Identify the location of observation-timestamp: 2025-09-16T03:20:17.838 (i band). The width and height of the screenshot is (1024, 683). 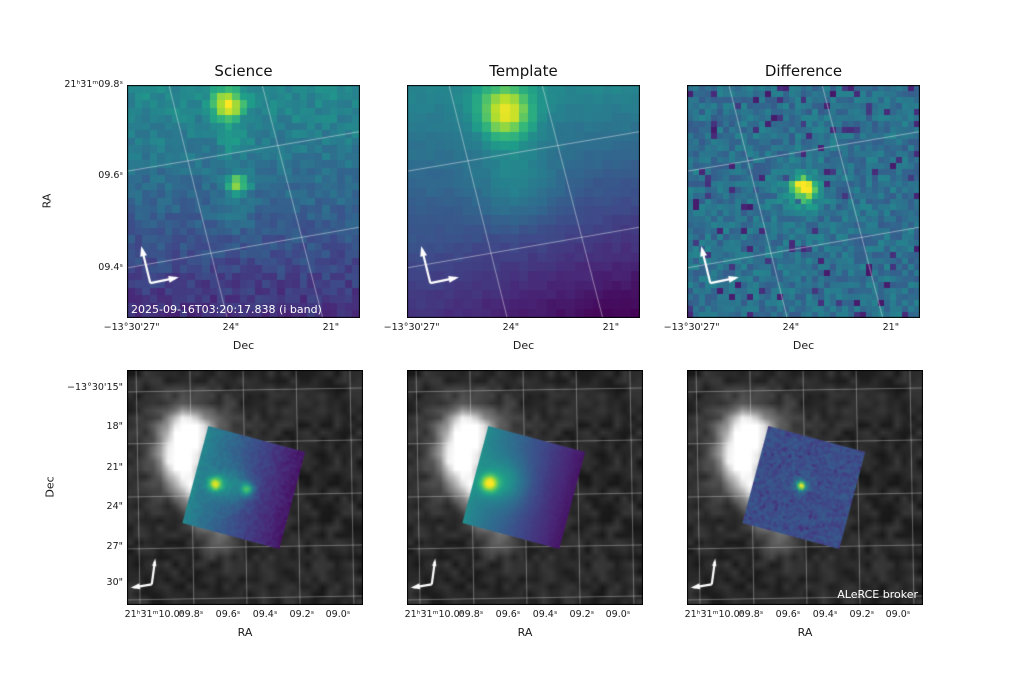
(226, 309).